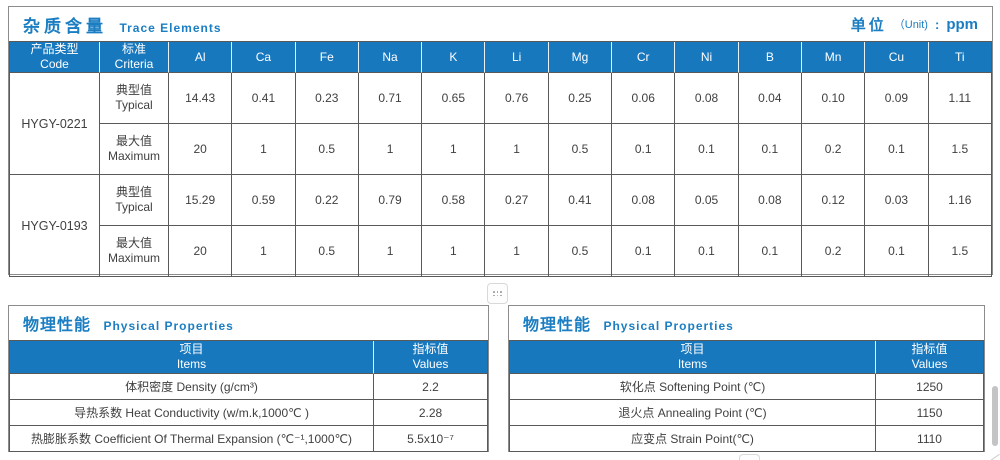  Describe the element at coordinates (134, 57) in the screenshot. I see `col-header-criteria: 标准 Criteria` at that location.